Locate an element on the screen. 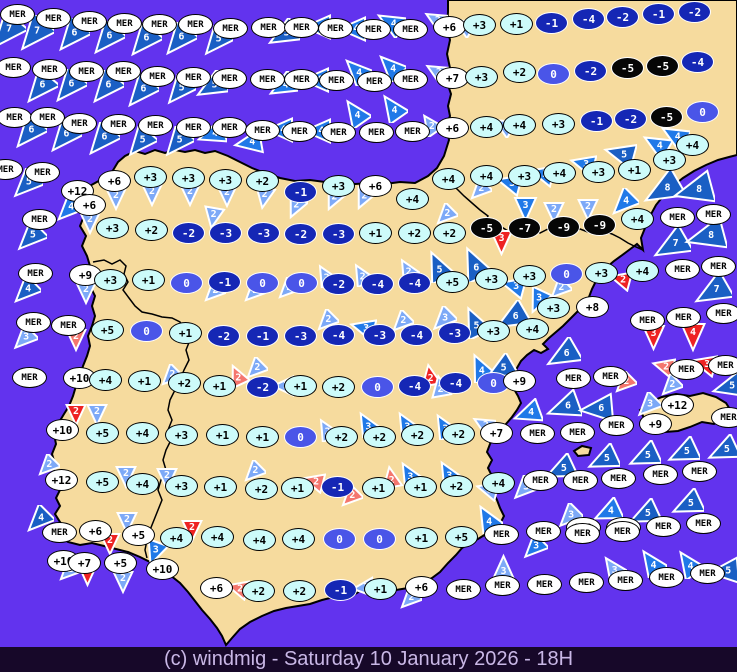 The height and width of the screenshot is (672, 737). svg-text: 8 is located at coordinates (699, 189).